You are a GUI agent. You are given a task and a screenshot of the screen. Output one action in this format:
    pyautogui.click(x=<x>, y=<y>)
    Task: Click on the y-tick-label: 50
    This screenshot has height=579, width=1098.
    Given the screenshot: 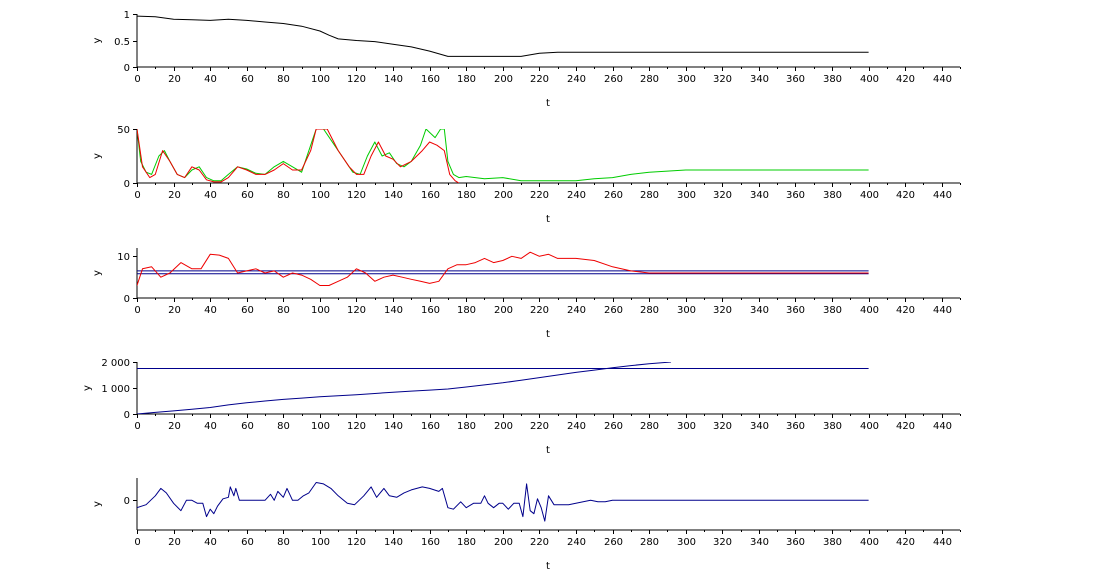 What is the action you would take?
    pyautogui.click(x=123, y=130)
    